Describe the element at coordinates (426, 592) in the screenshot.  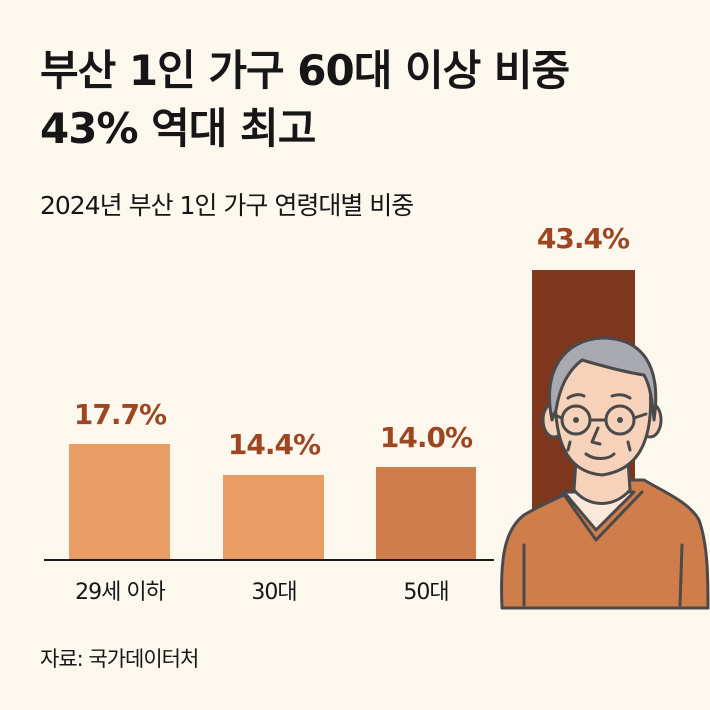
I see `category-label-50s: 50대` at that location.